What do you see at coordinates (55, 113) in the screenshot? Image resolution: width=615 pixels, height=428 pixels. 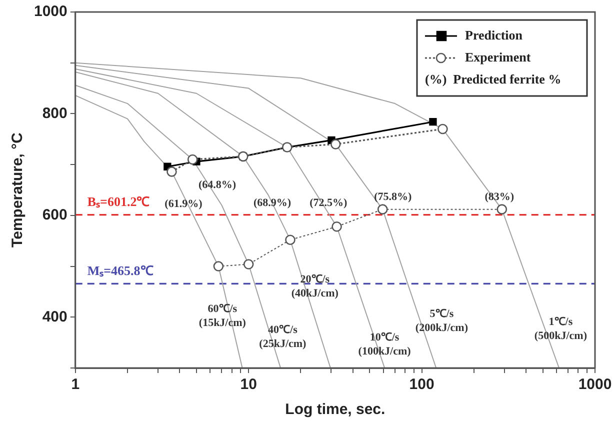 I see `y-tick-label: 800` at bounding box center [55, 113].